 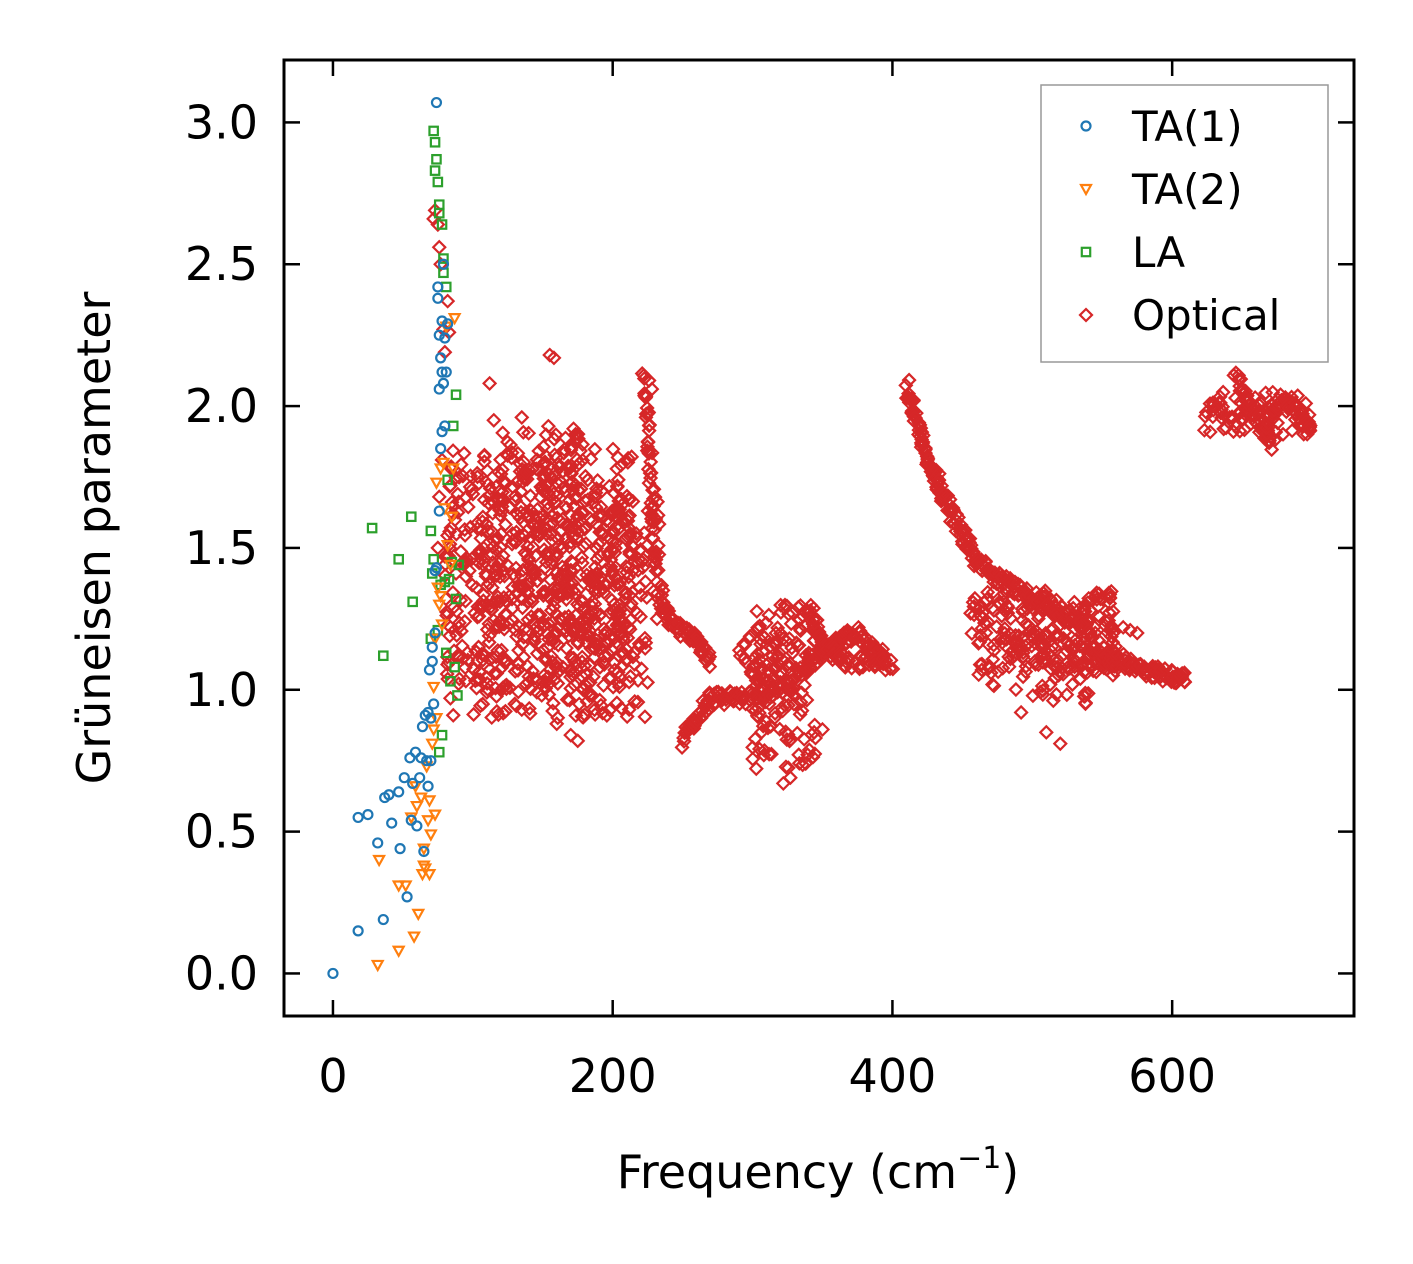 I want to click on y-tick-label: 2.0, so click(x=221, y=406).